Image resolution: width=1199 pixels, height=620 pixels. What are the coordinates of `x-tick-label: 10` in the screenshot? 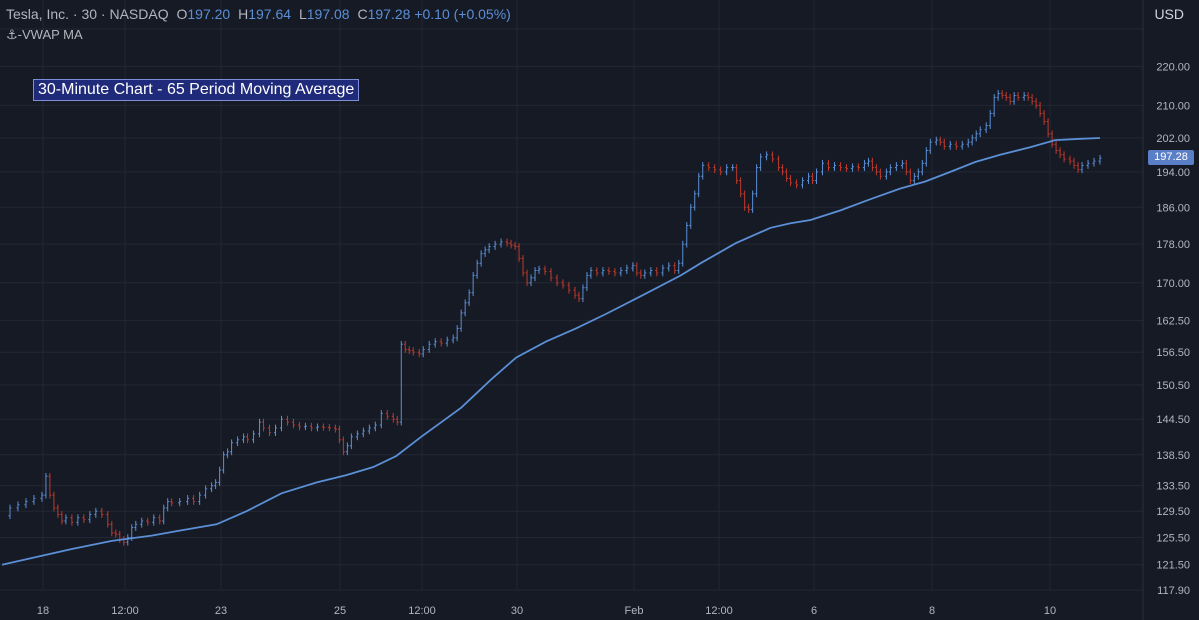 It's located at (1050, 611).